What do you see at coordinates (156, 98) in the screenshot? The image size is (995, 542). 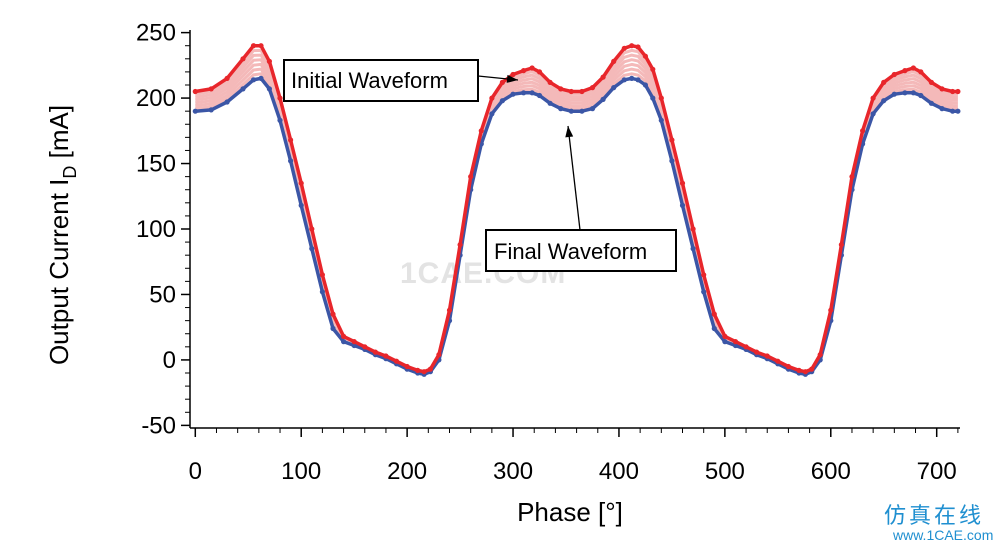 I see `y-tick-label: 200` at bounding box center [156, 98].